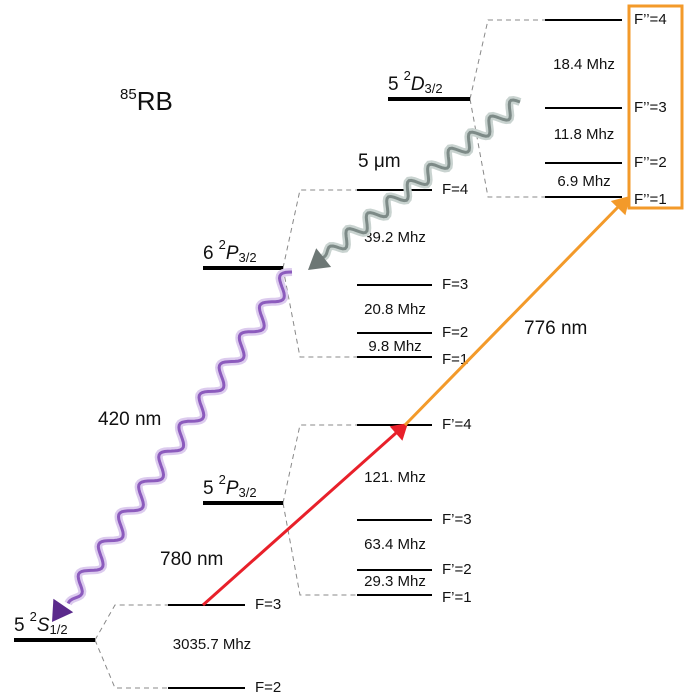 The height and width of the screenshot is (695, 686). I want to click on sublevel-label: F’=1, so click(457, 597).